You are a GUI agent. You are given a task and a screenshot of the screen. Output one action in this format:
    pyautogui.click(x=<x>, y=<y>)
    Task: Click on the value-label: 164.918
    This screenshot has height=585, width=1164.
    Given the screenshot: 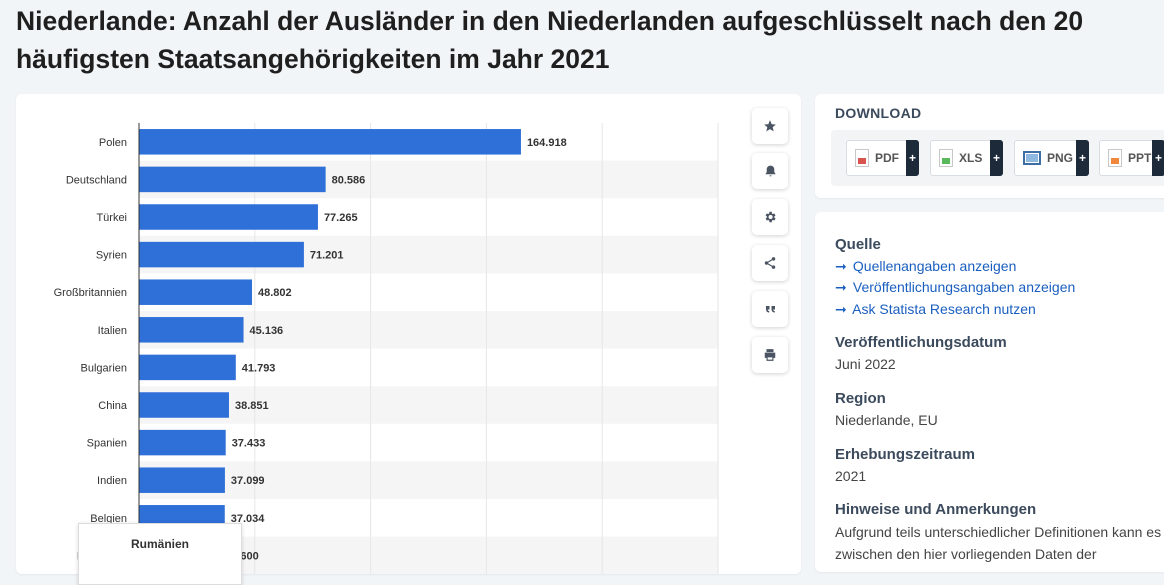 What is the action you would take?
    pyautogui.click(x=547, y=143)
    